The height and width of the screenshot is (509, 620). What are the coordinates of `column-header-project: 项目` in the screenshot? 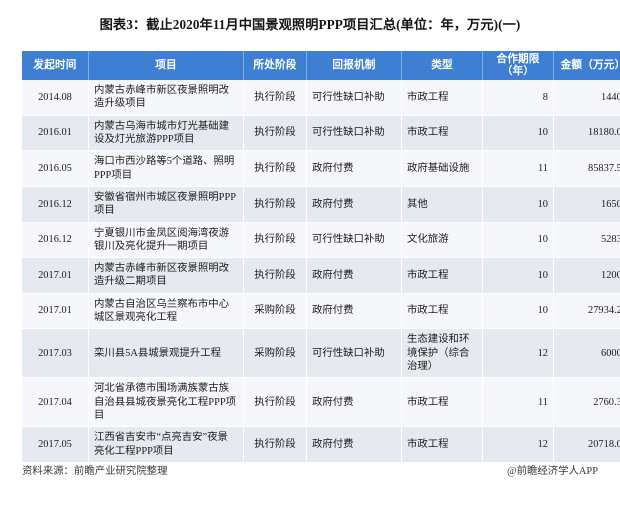 It's located at (166, 65).